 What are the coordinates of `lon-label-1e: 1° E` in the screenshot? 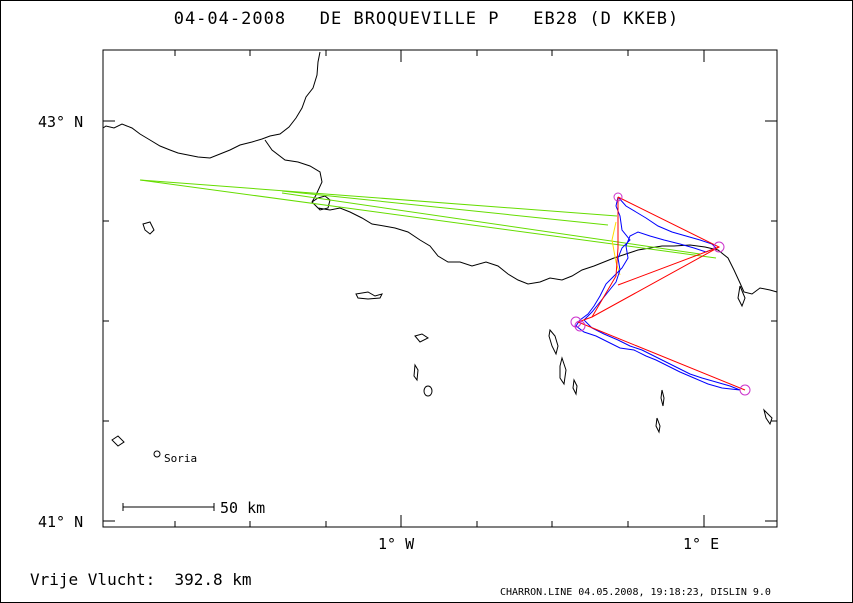 It's located at (701, 544).